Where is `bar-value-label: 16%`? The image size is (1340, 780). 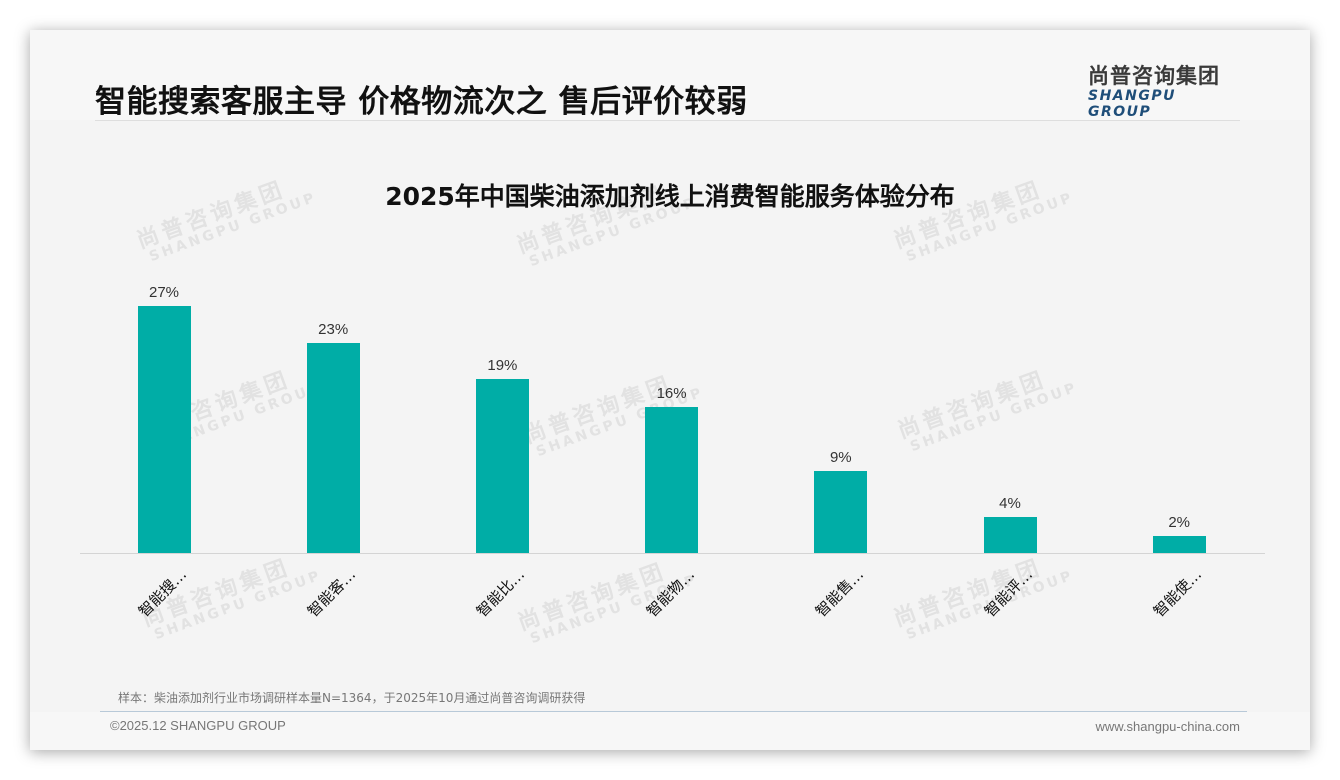
bar-value-label: 16% is located at coordinates (671, 394).